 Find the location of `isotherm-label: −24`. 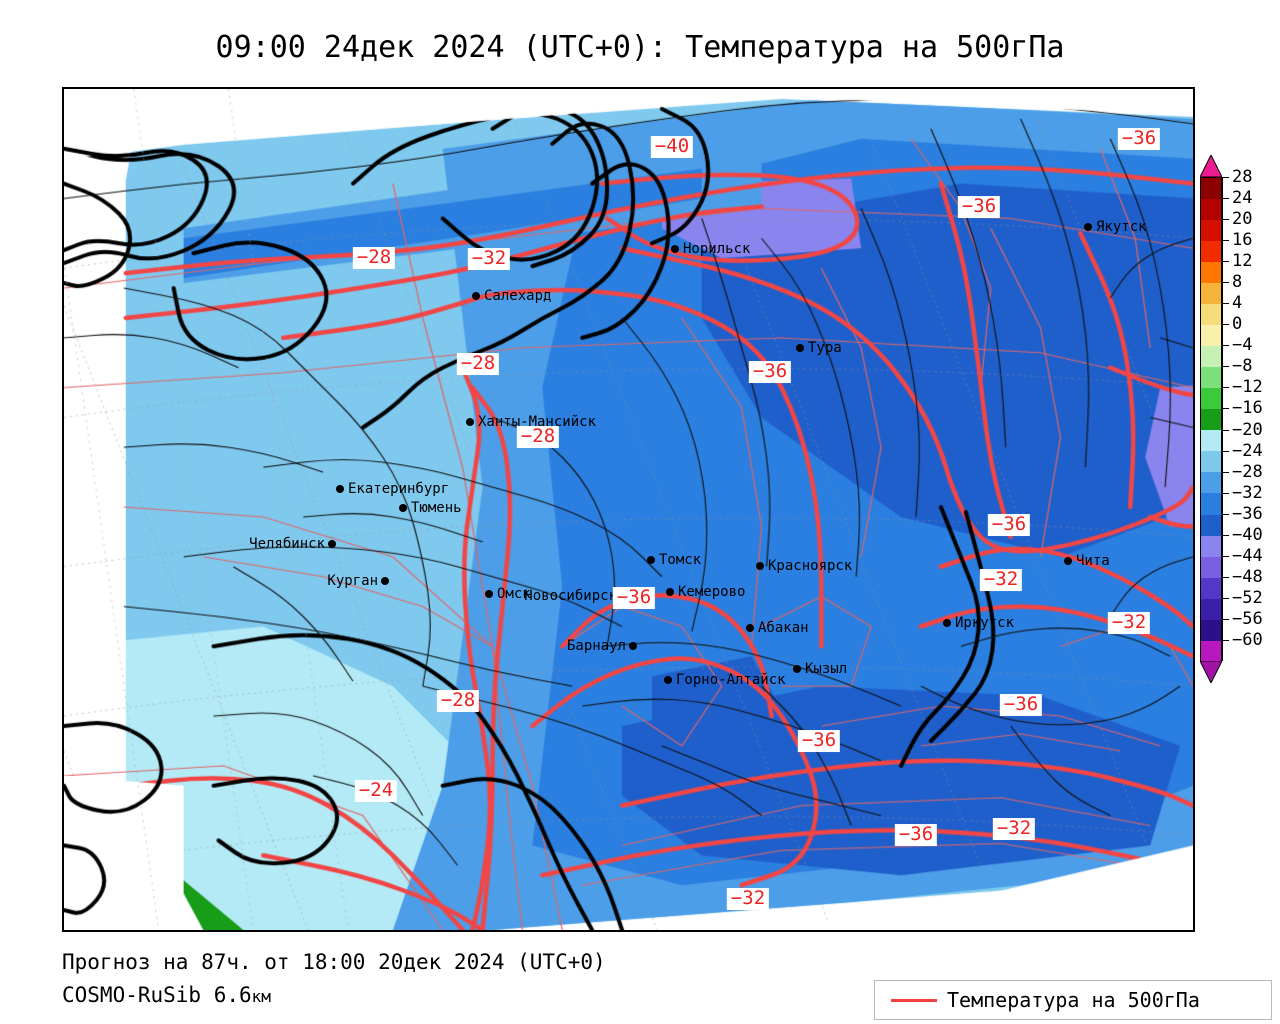

isotherm-label: −24 is located at coordinates (376, 791).